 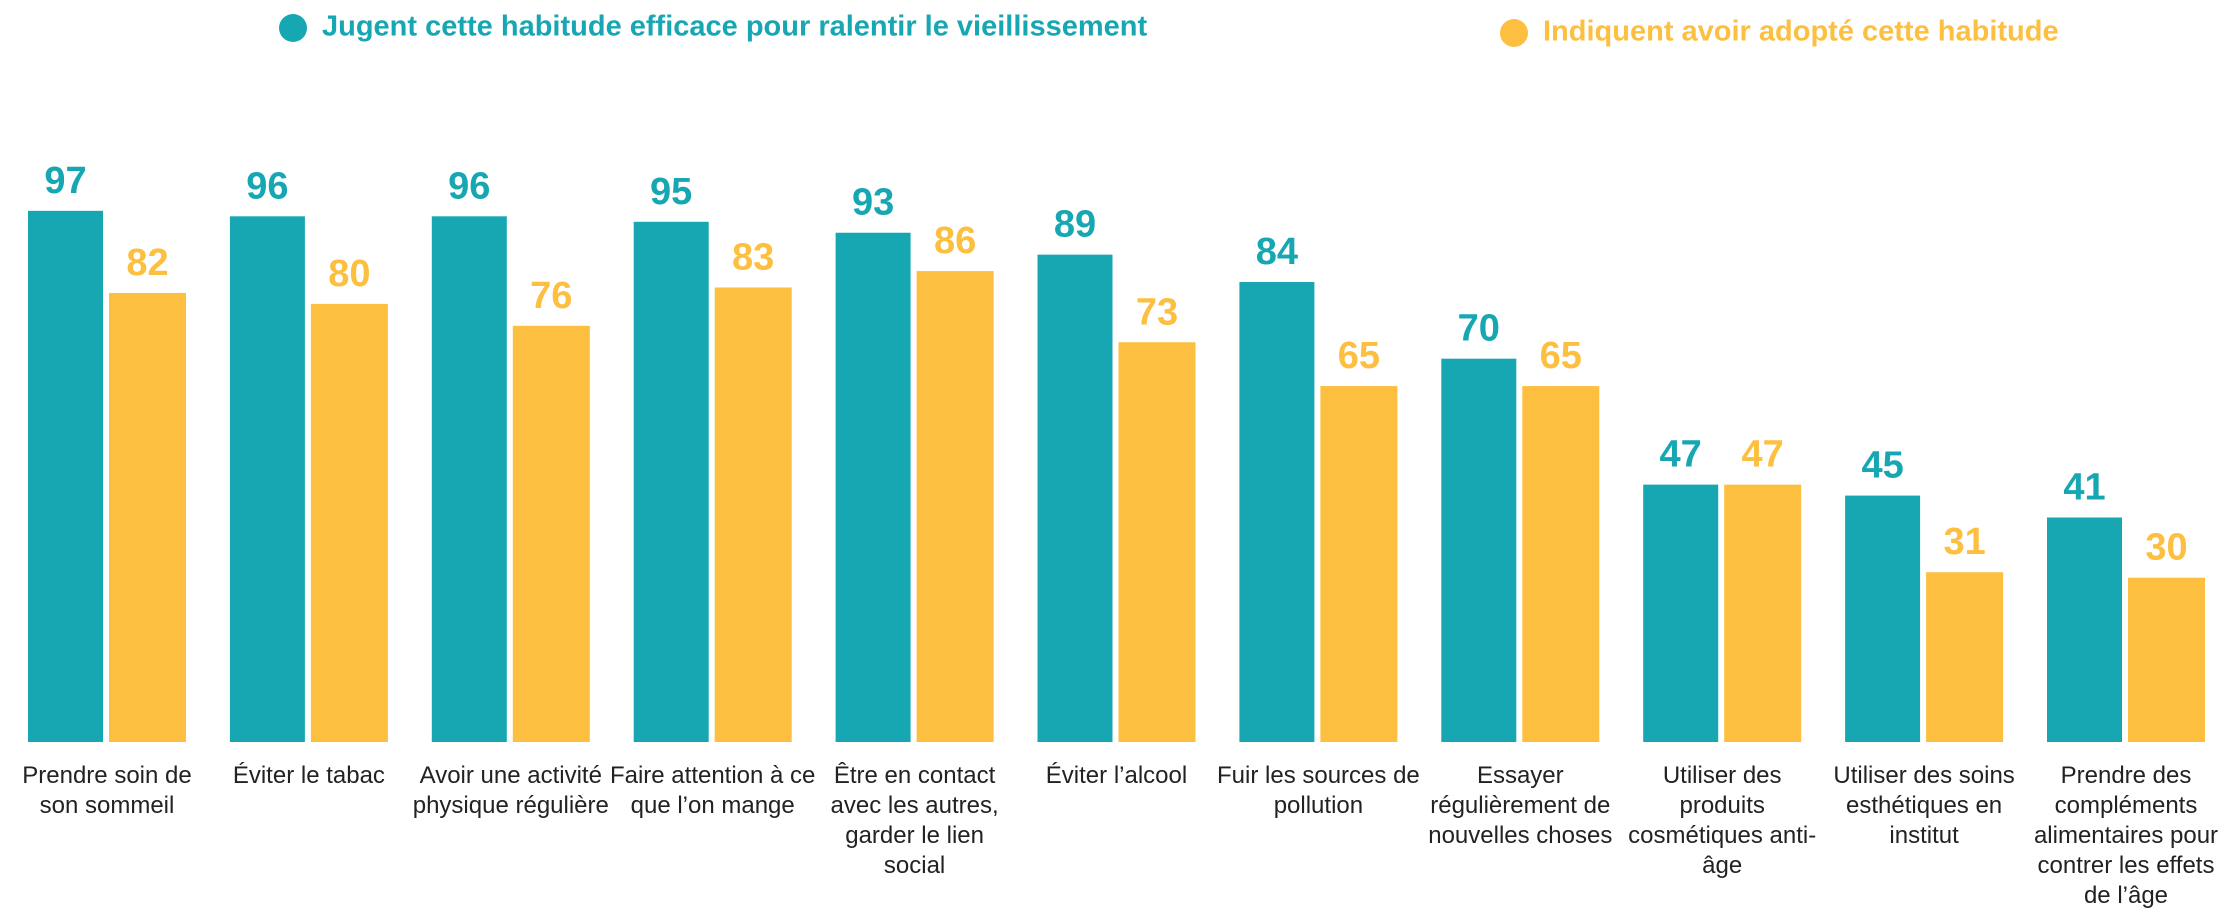 What do you see at coordinates (147, 263) in the screenshot?
I see `data-label: 82` at bounding box center [147, 263].